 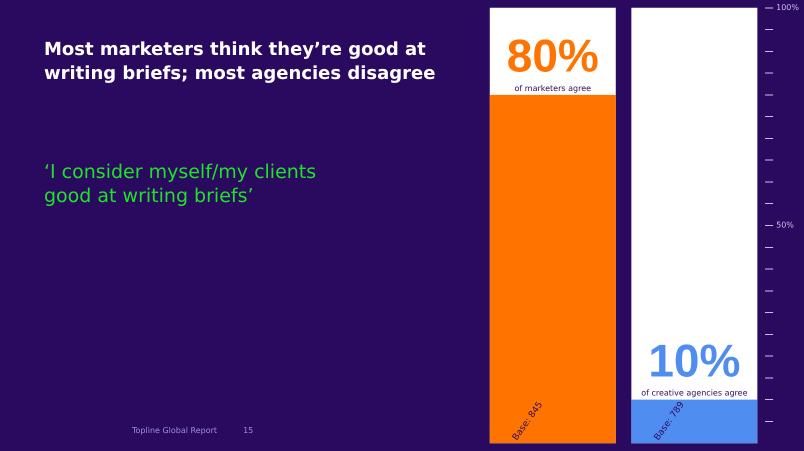 What do you see at coordinates (788, 7) in the screenshot?
I see `y-tick-label: 100%` at bounding box center [788, 7].